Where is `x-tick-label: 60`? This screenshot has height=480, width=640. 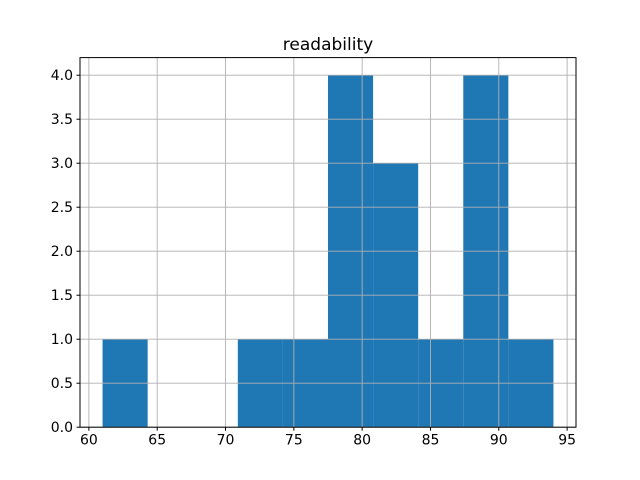 x-tick-label: 60 is located at coordinates (89, 441).